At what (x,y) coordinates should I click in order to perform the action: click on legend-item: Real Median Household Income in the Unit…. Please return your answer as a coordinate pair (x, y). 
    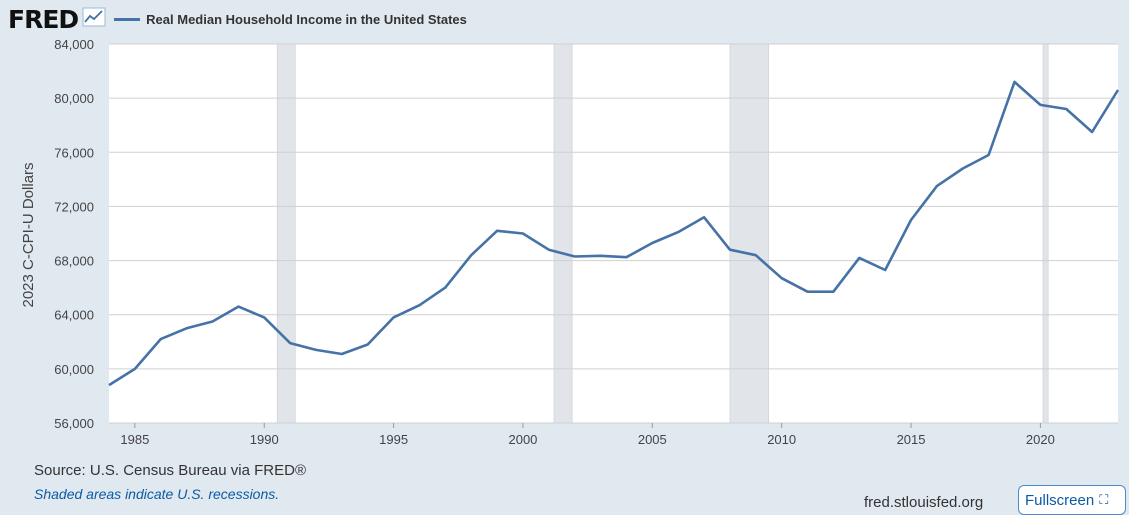
    Looking at the image, I should click on (290, 19).